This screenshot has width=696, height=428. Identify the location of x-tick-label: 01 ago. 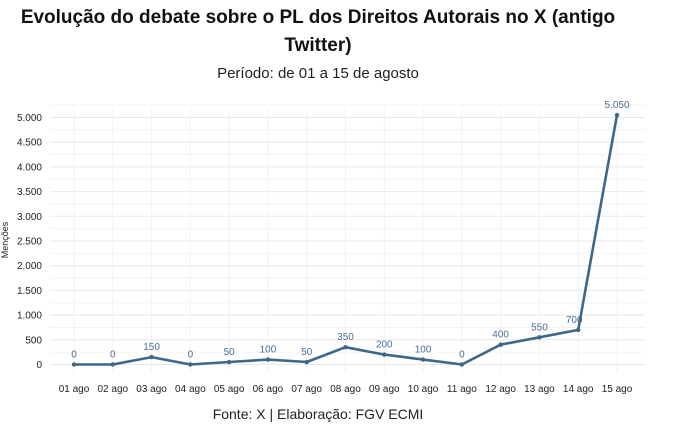
(74, 389).